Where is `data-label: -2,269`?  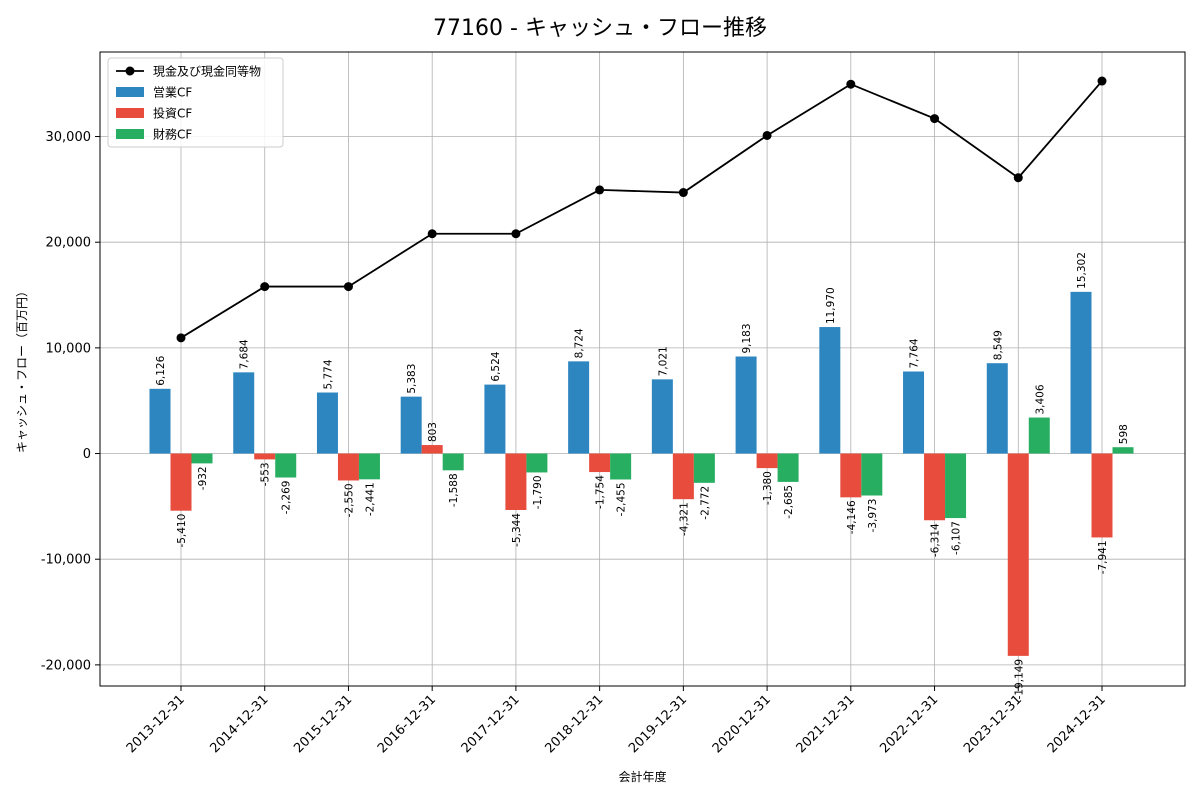
data-label: -2,269 is located at coordinates (287, 498).